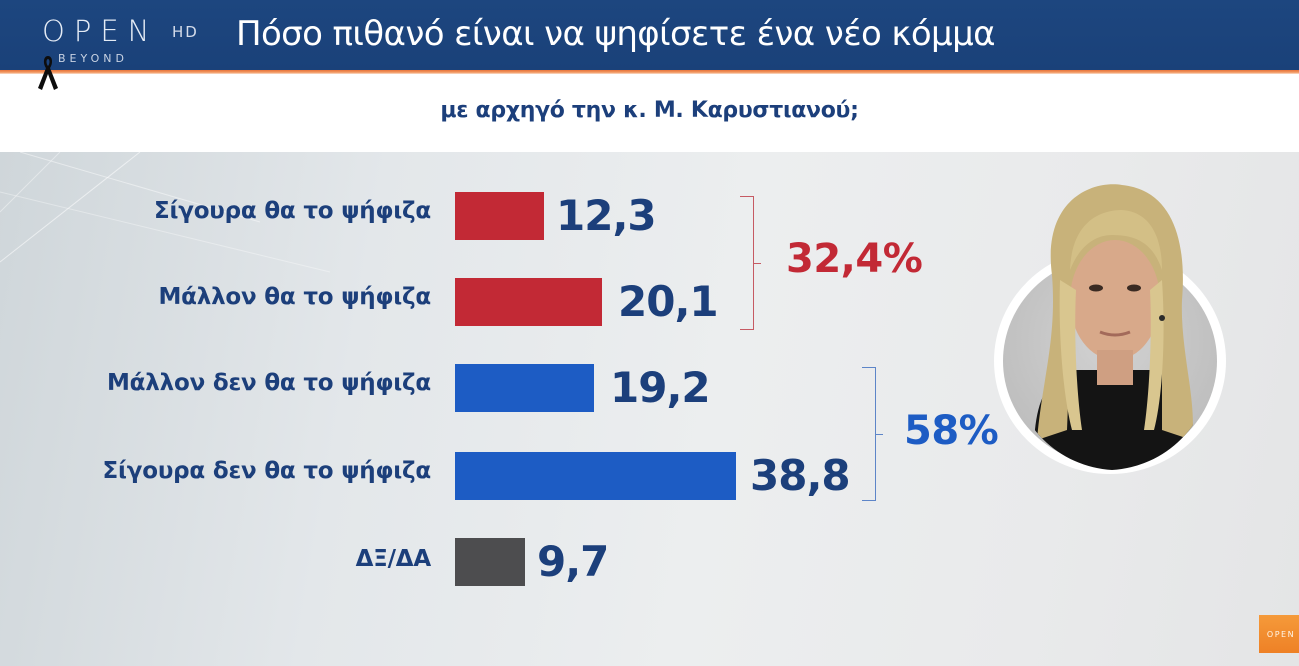 Image resolution: width=1299 pixels, height=666 pixels. What do you see at coordinates (606, 215) in the screenshot?
I see `value-definitely-yes: 12,3` at bounding box center [606, 215].